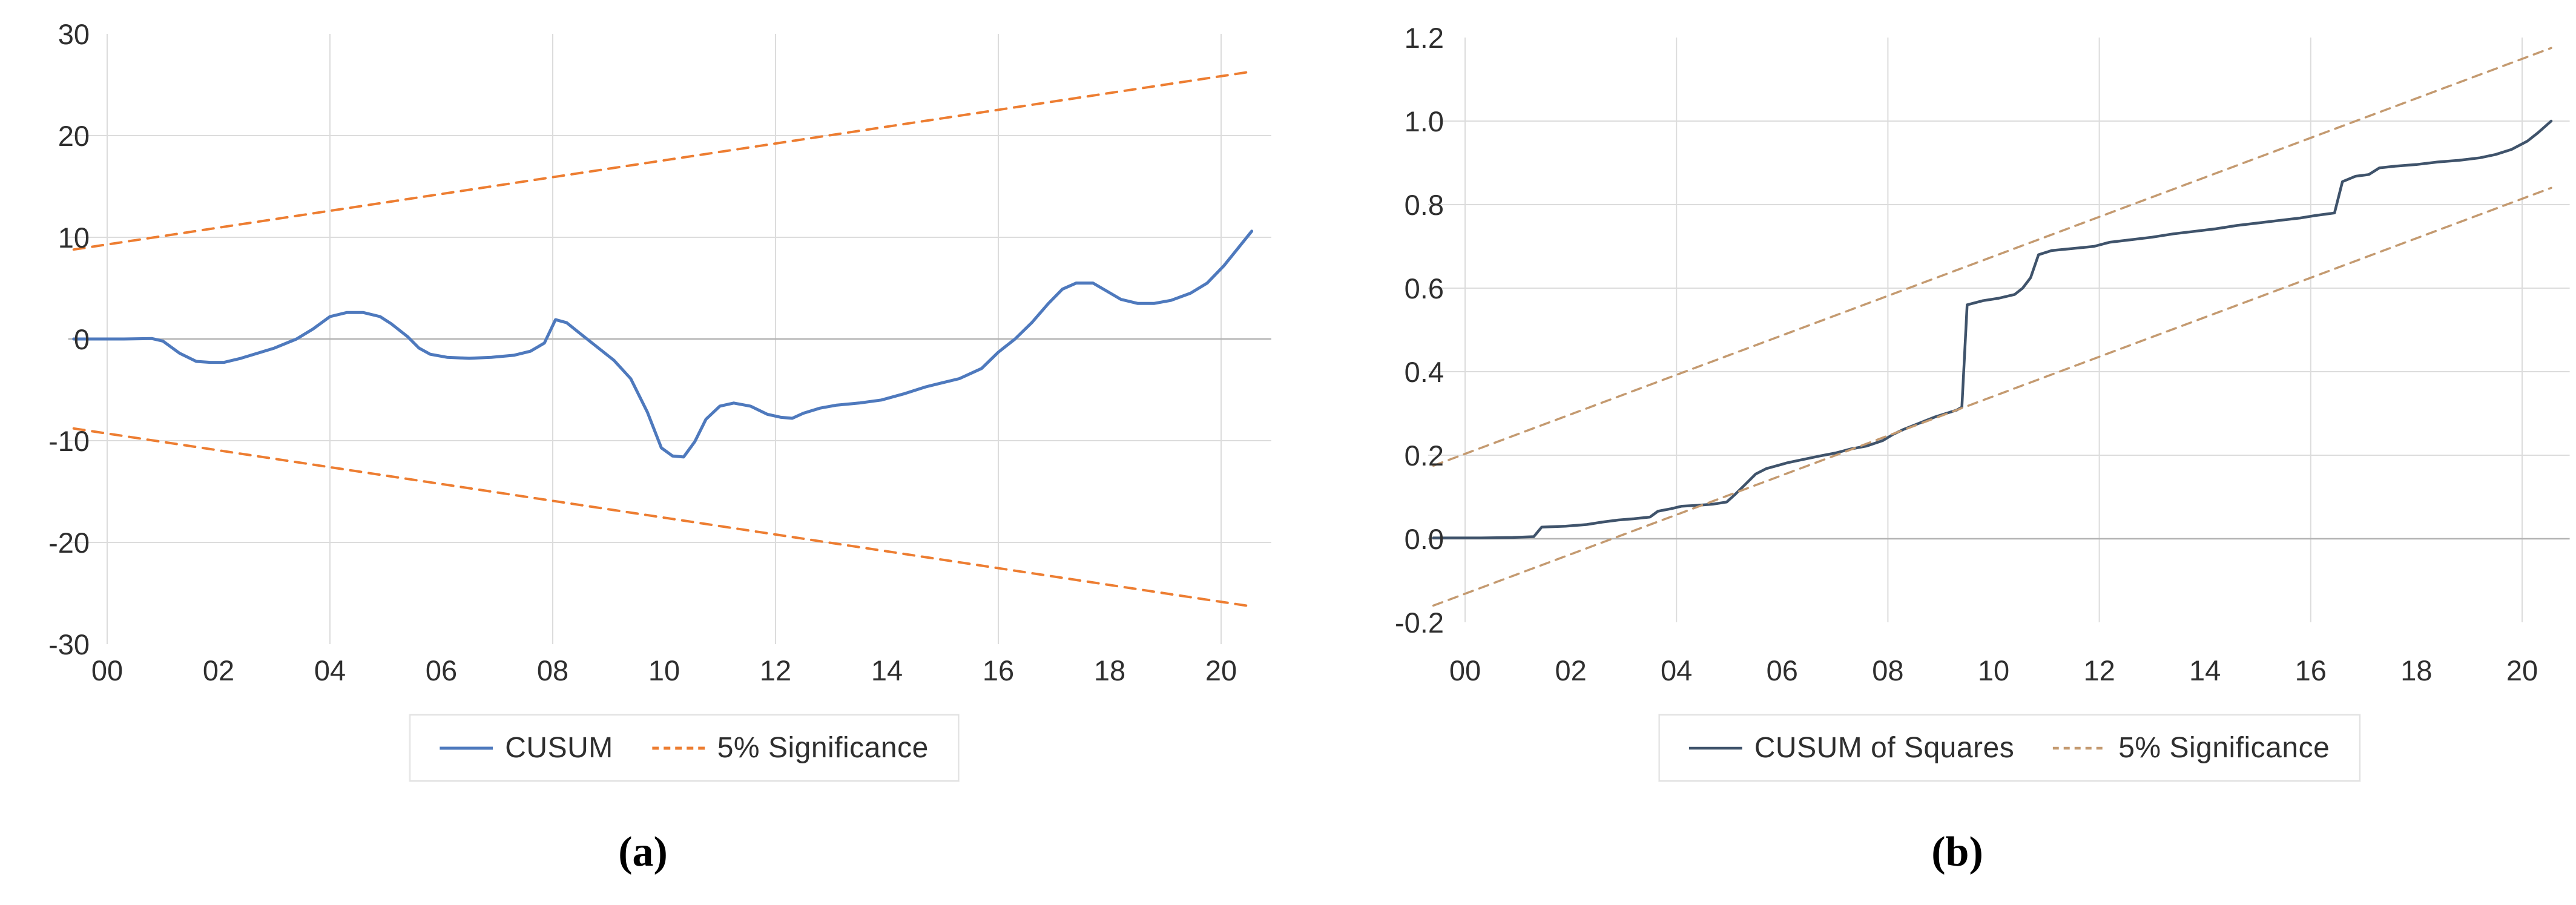 The image size is (2576, 905). What do you see at coordinates (69, 543) in the screenshot?
I see `svg-text: -20` at bounding box center [69, 543].